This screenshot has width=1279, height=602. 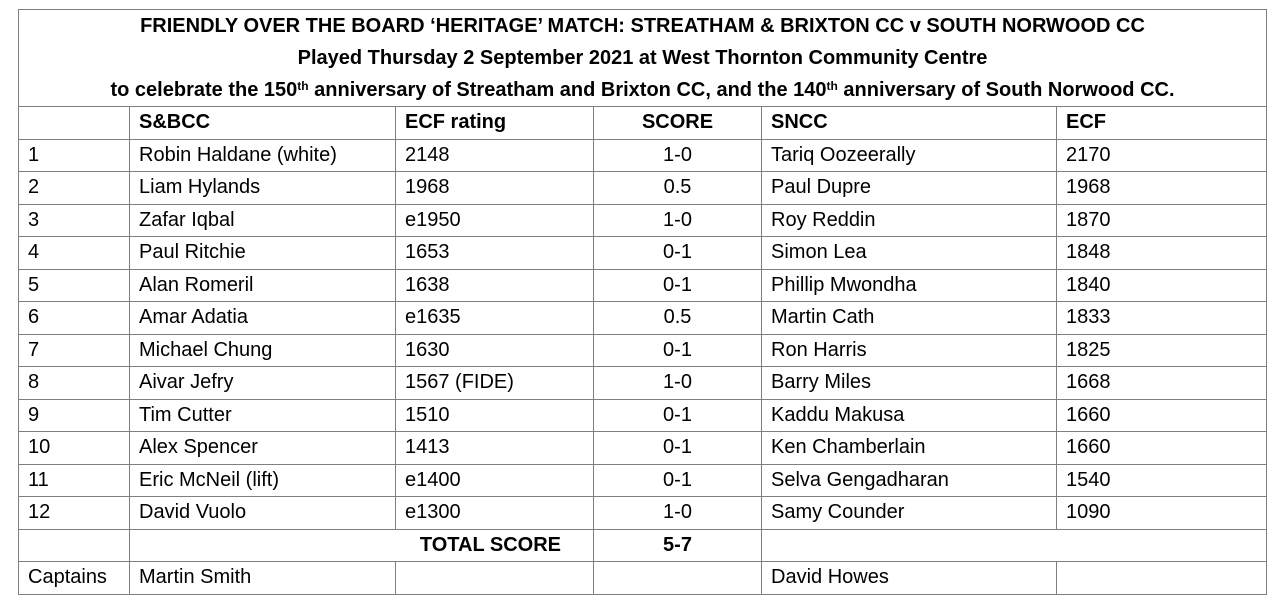 I want to click on total-score-value: 5-7, so click(x=677, y=545).